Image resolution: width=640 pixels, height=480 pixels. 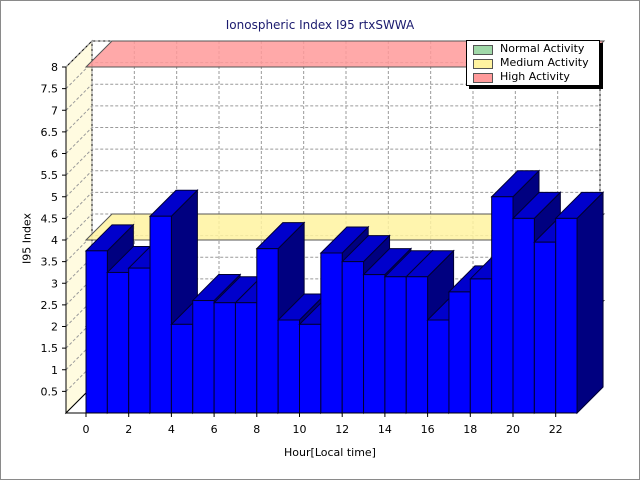 I want to click on legend-label-medium: Medium Activity, so click(x=544, y=62).